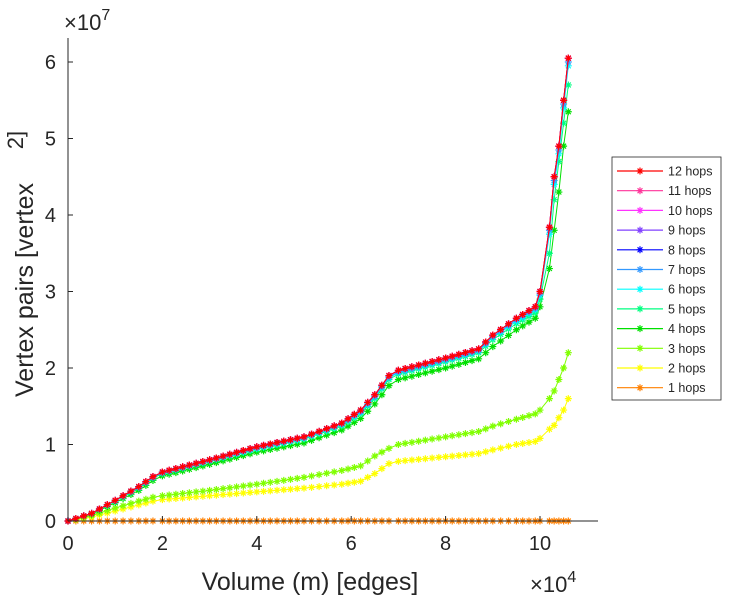 This screenshot has width=733, height=600. What do you see at coordinates (687, 349) in the screenshot?
I see `legend-label: 3 hops` at bounding box center [687, 349].